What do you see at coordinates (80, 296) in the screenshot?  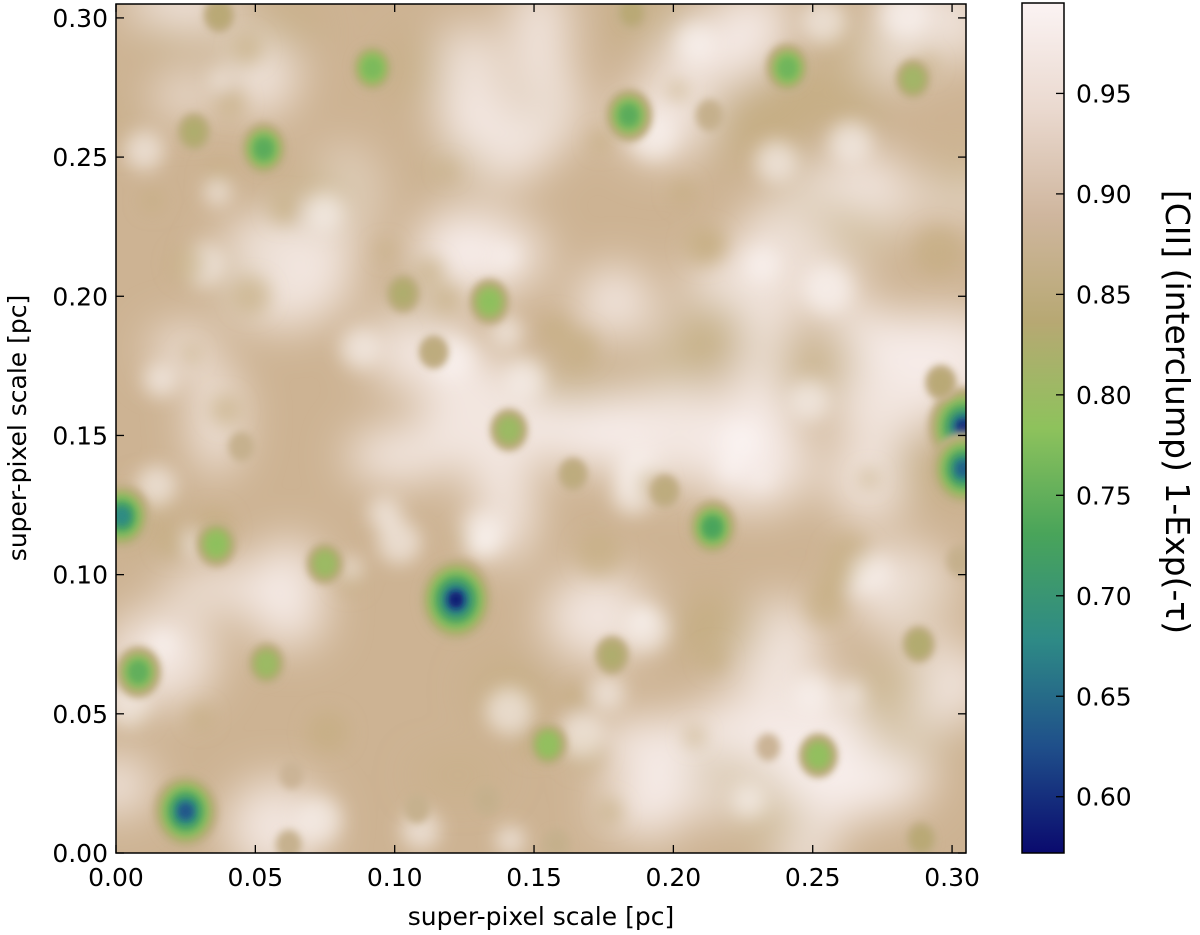 I see `y-tick-label: 0.20` at bounding box center [80, 296].